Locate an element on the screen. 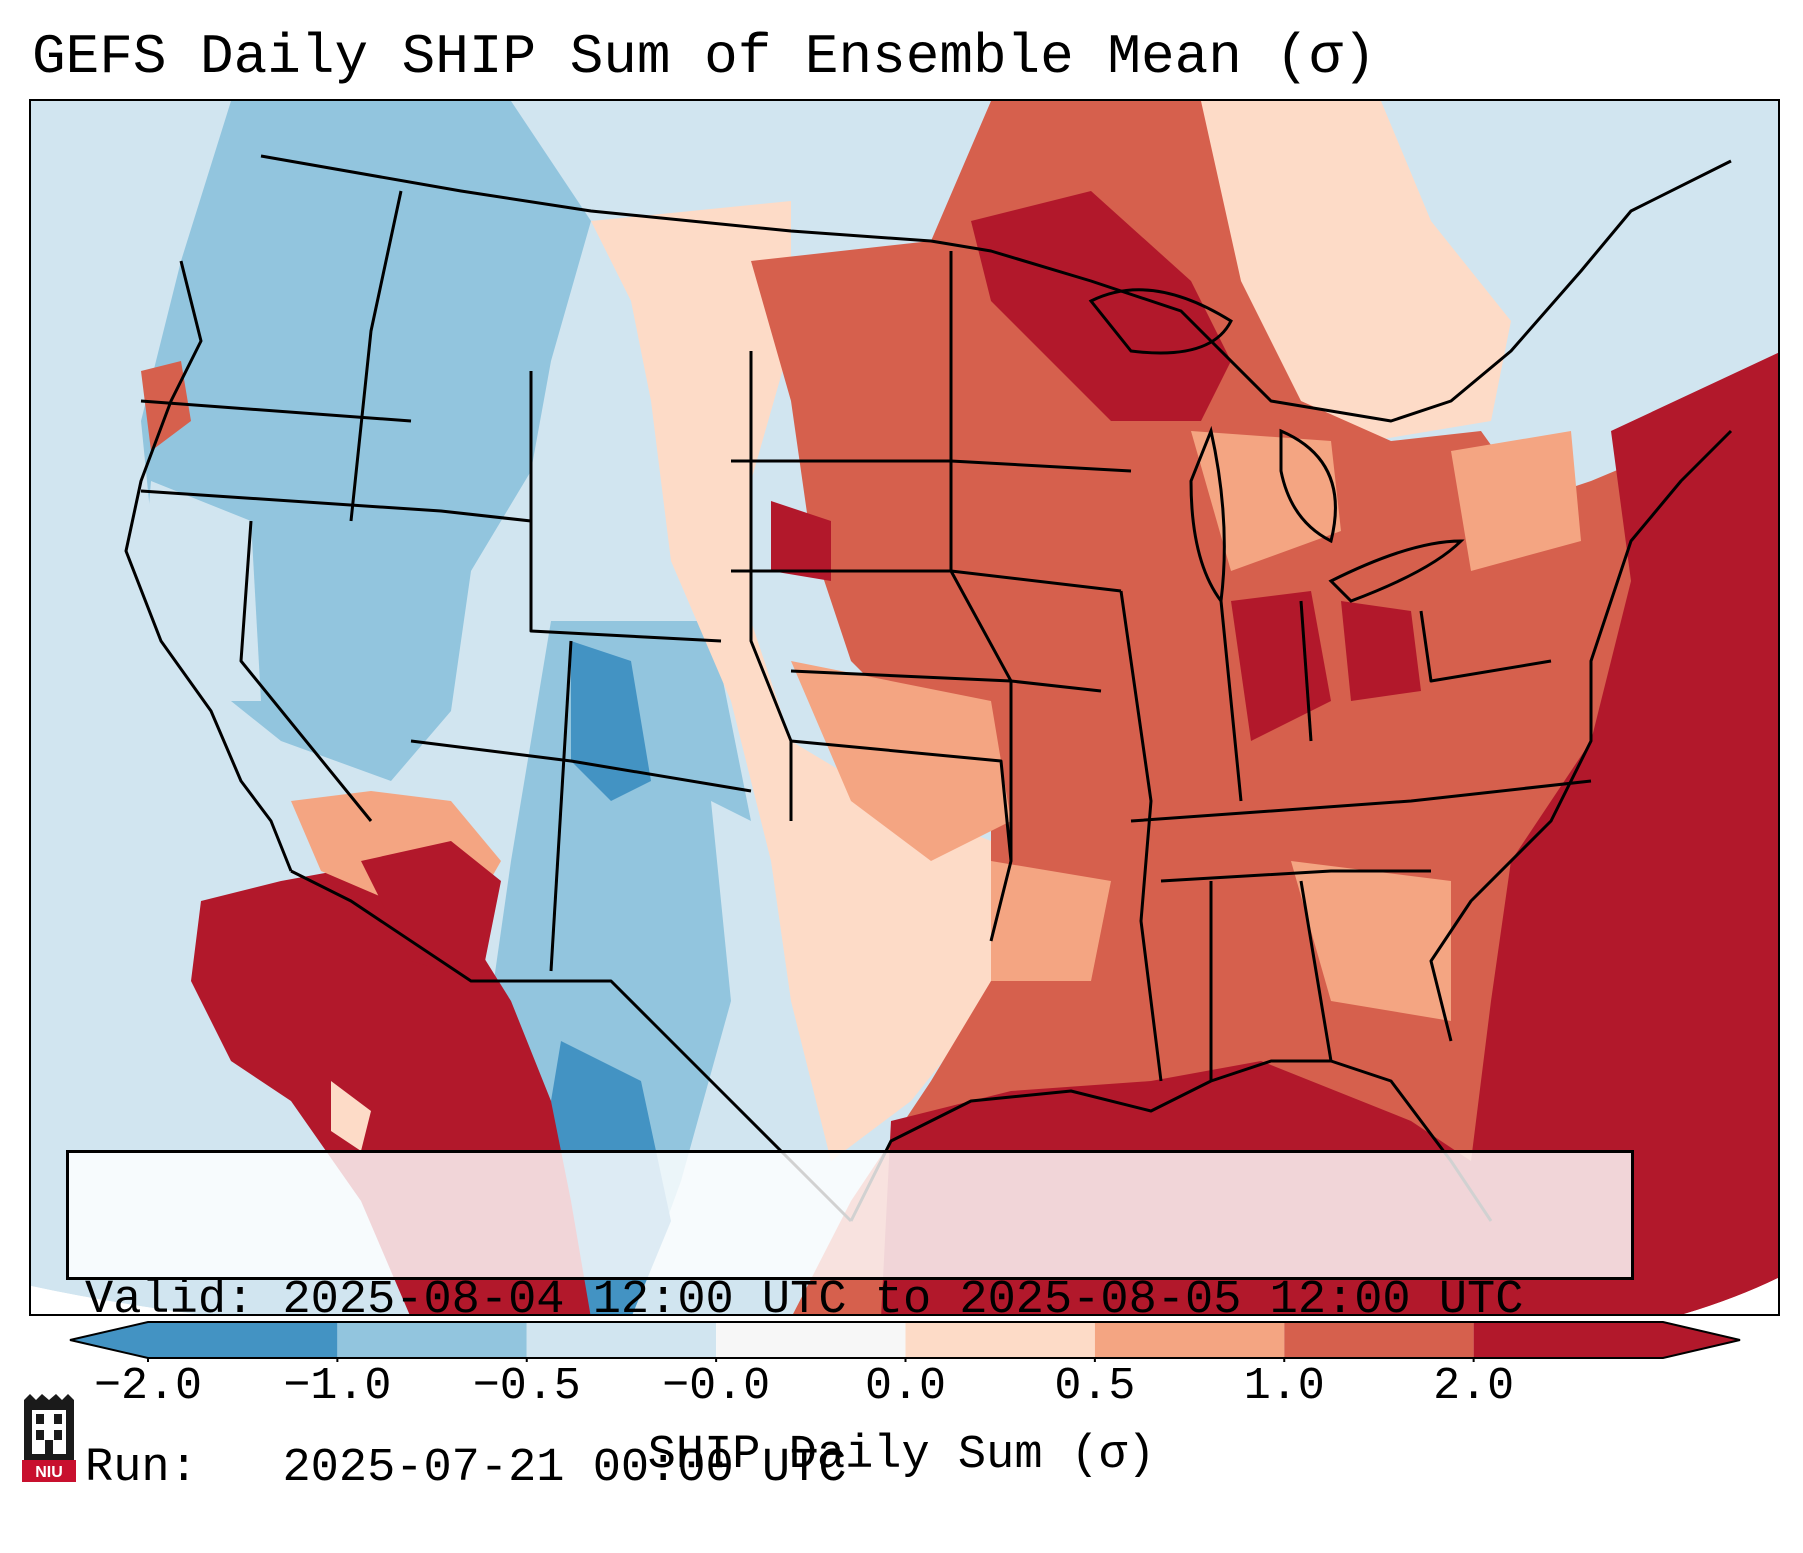 The image size is (1803, 1553). plains-light-orange is located at coordinates (791, 681).